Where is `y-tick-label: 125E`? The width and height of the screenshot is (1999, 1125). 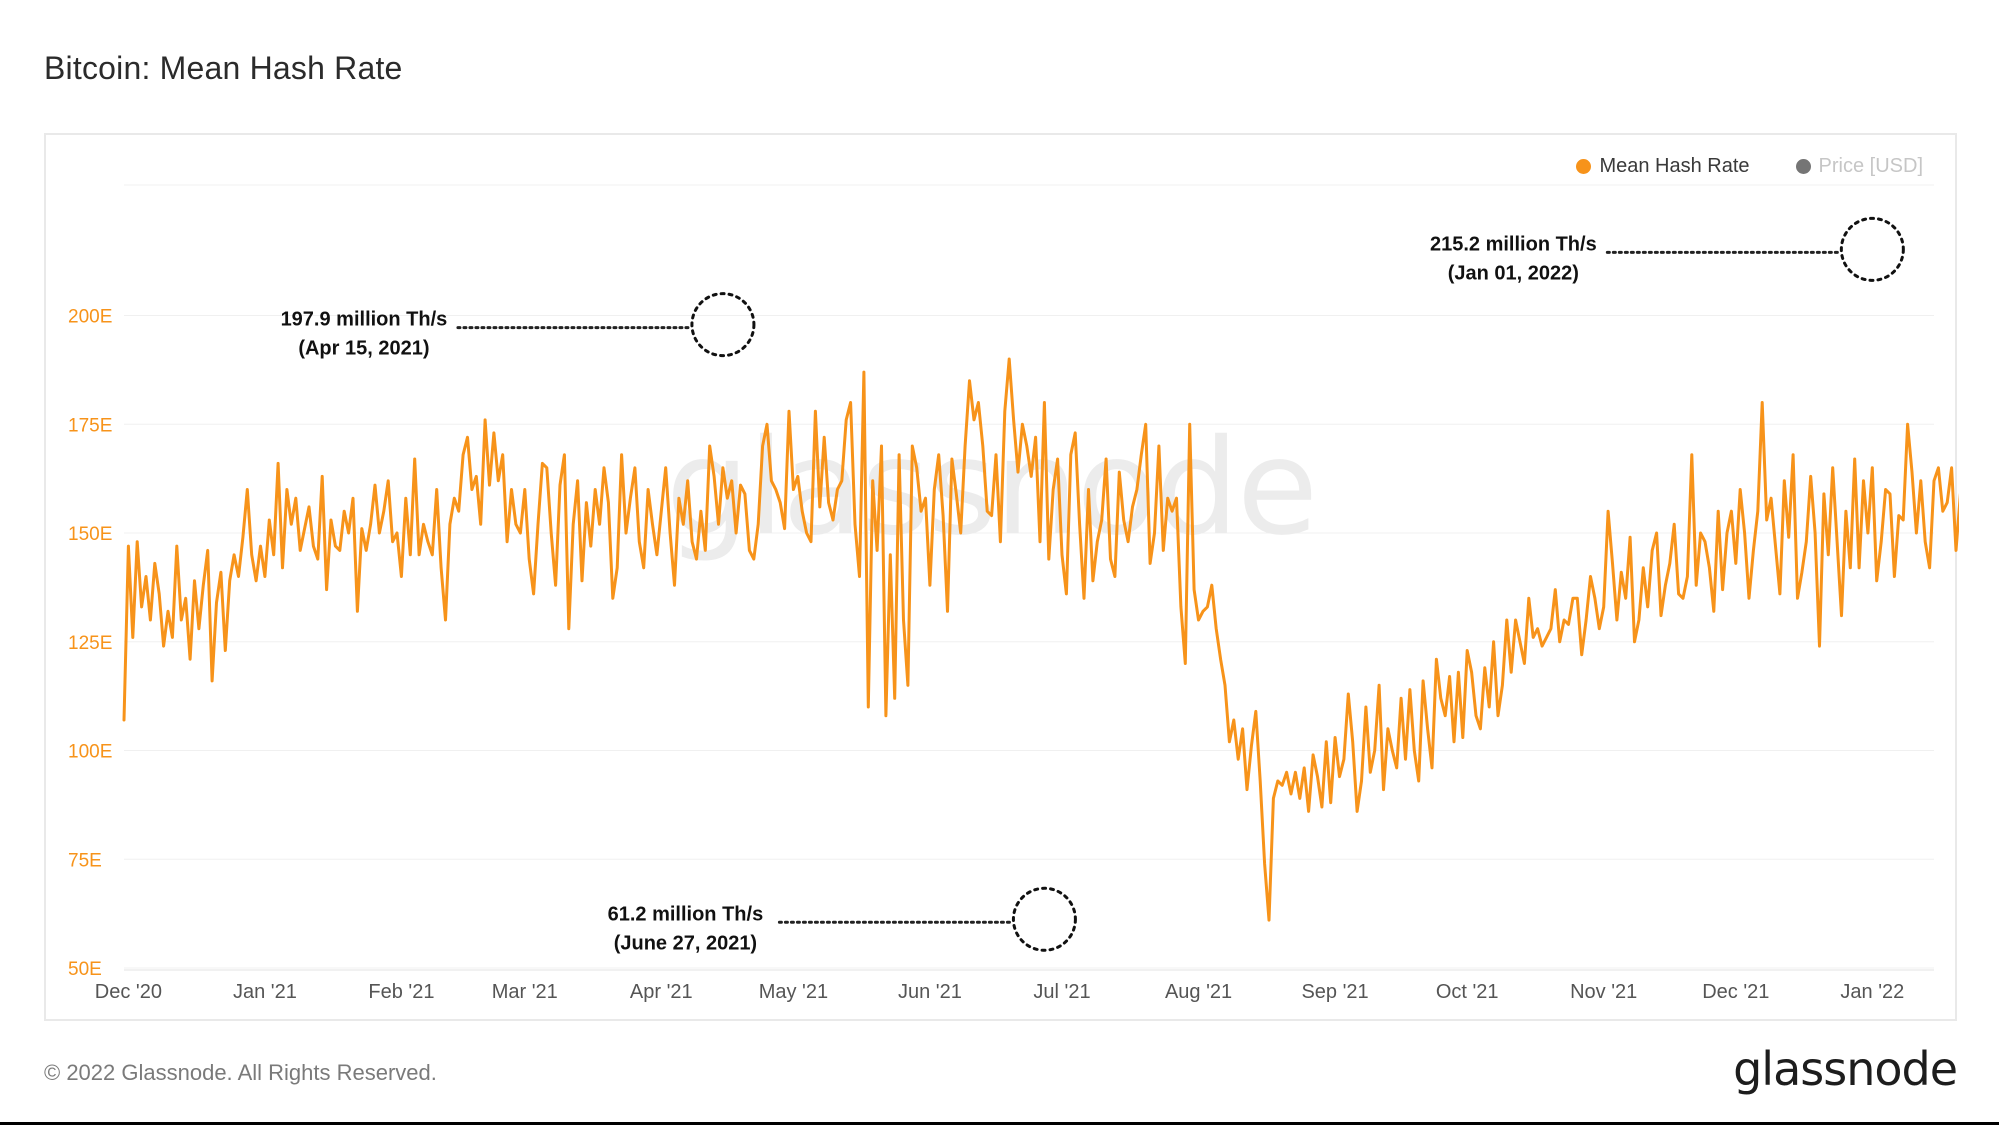 y-tick-label: 125E is located at coordinates (90, 643).